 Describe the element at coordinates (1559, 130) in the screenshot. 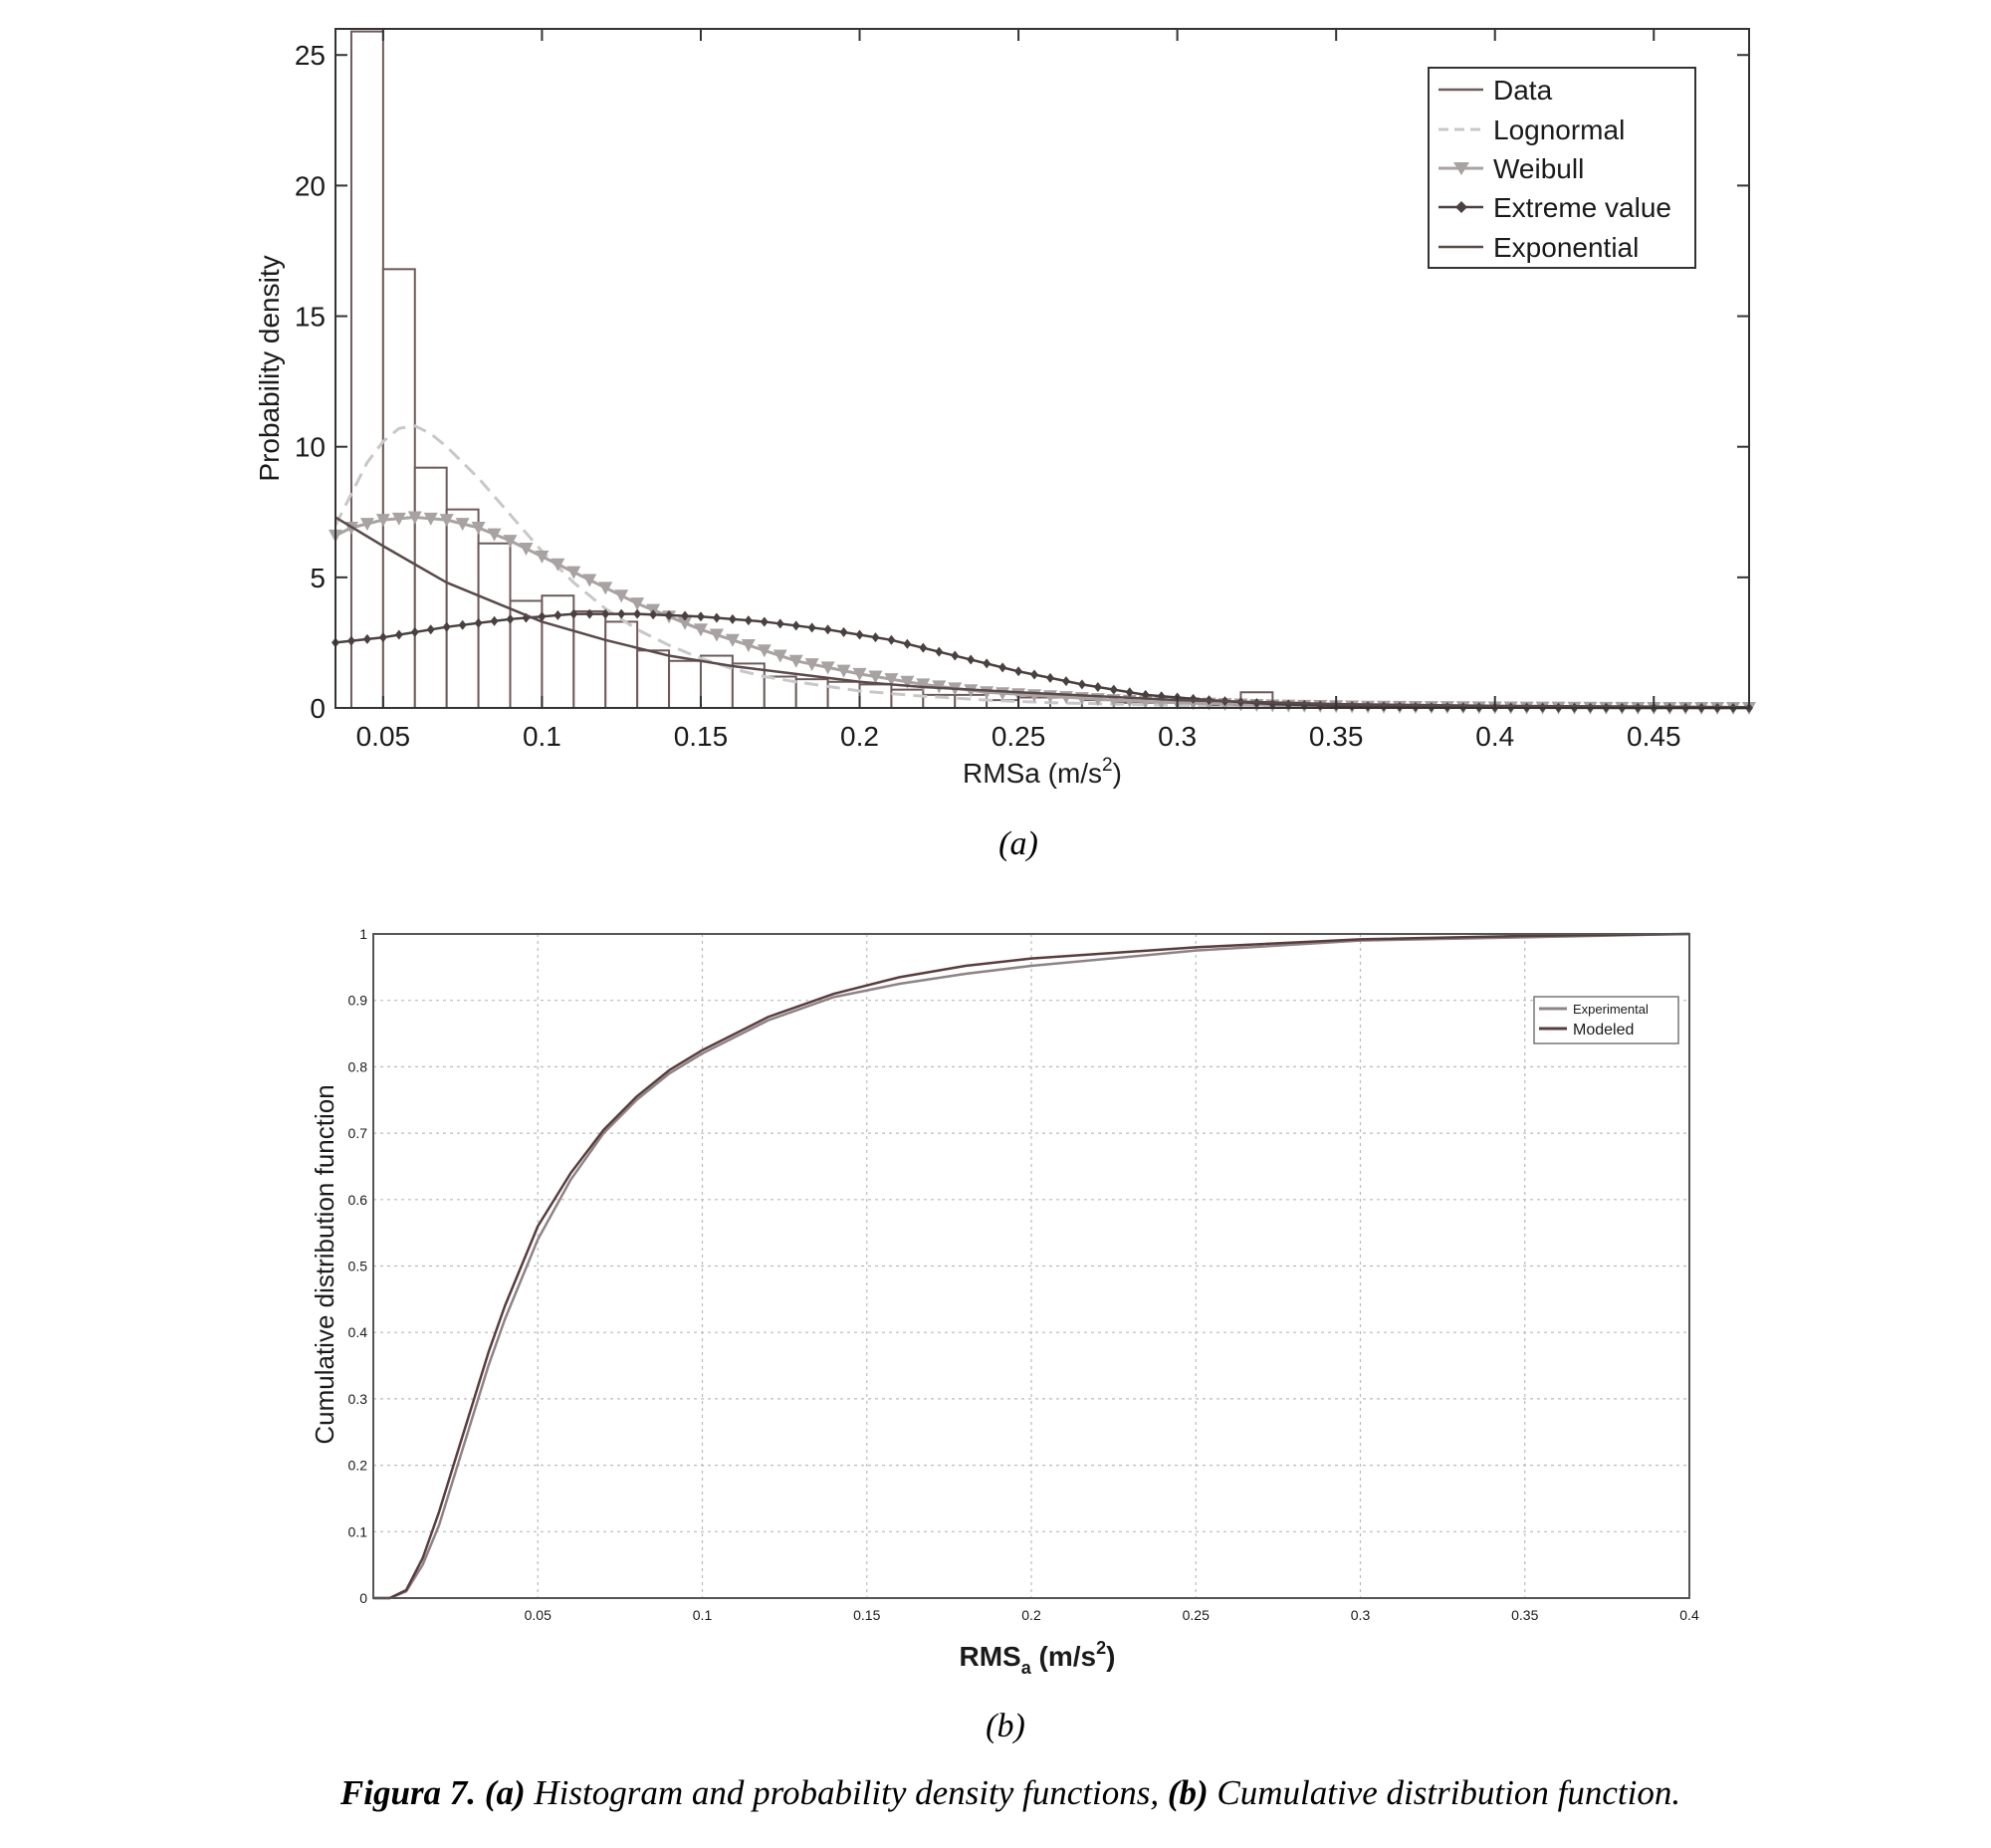

I see `legend-label-lognormal: Lognormal` at that location.